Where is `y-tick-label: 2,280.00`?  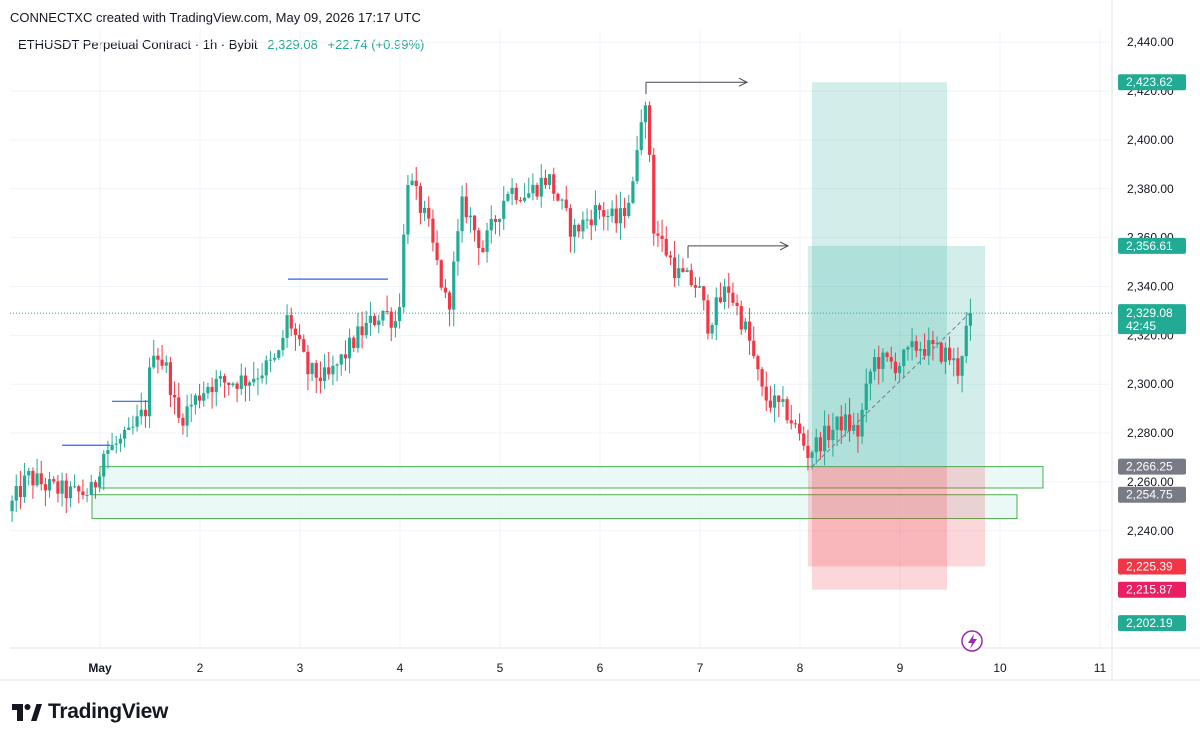 y-tick-label: 2,280.00 is located at coordinates (1150, 433).